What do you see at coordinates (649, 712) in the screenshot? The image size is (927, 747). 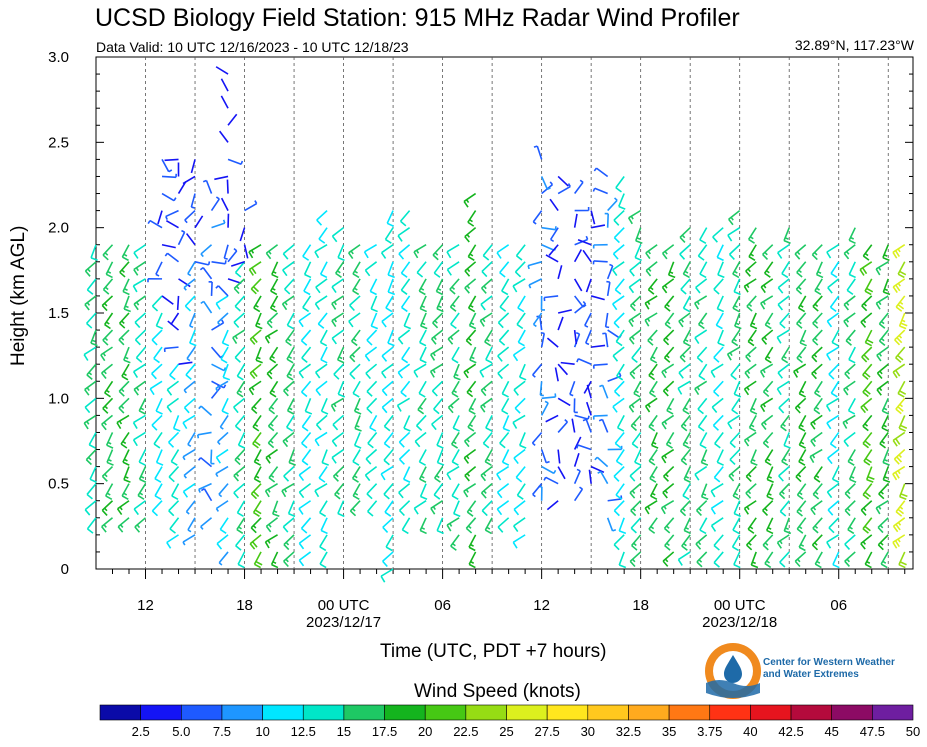 I see `colorbar-swatch` at bounding box center [649, 712].